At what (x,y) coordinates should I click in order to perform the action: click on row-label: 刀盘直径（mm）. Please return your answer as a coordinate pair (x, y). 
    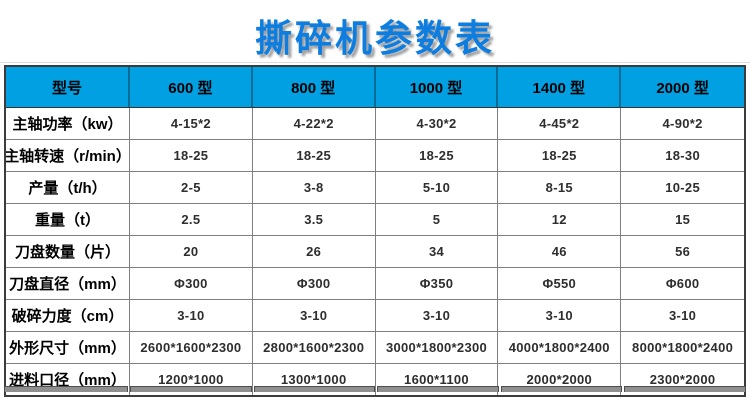
    Looking at the image, I should click on (68, 283).